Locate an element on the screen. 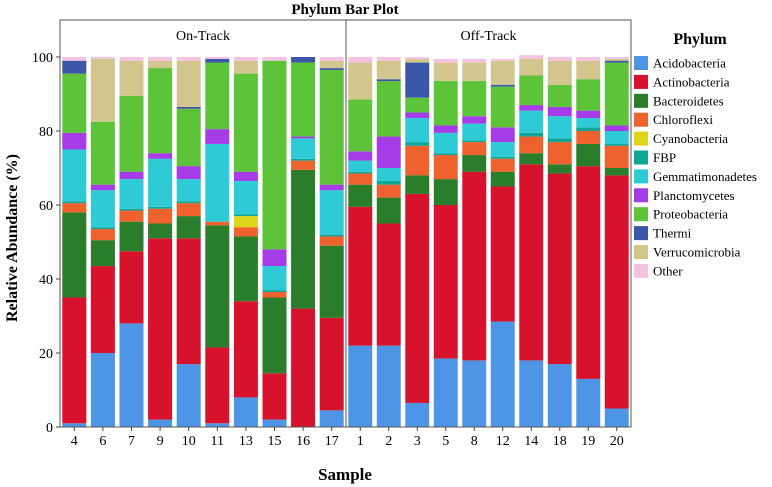 The height and width of the screenshot is (487, 772). legend-label-cyanobacteria: Cyanobacteria is located at coordinates (690, 138).